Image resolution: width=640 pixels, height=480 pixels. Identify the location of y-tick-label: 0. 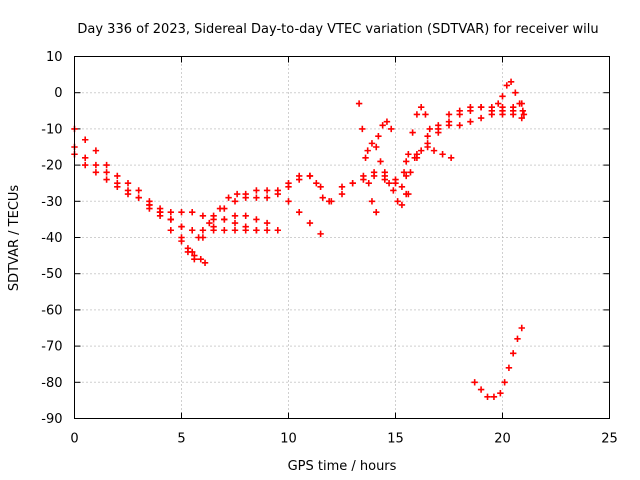
(58, 93).